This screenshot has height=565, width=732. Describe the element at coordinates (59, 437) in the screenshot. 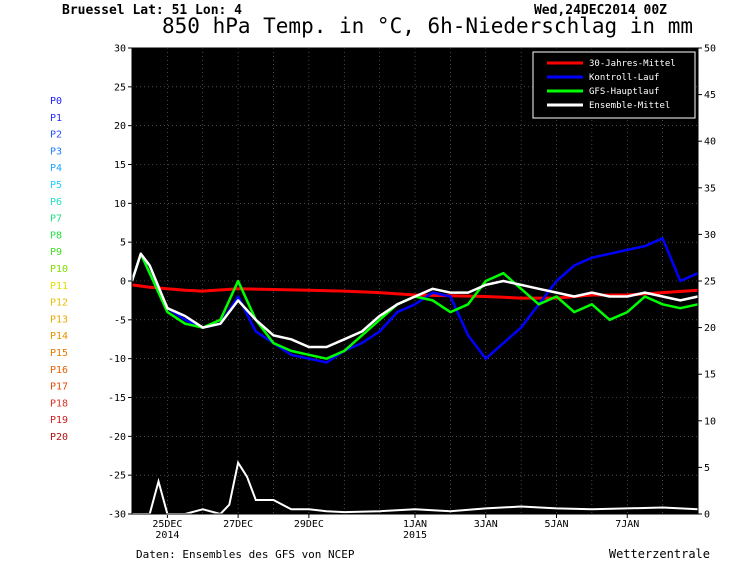

I see `member-label-p20: P20` at that location.